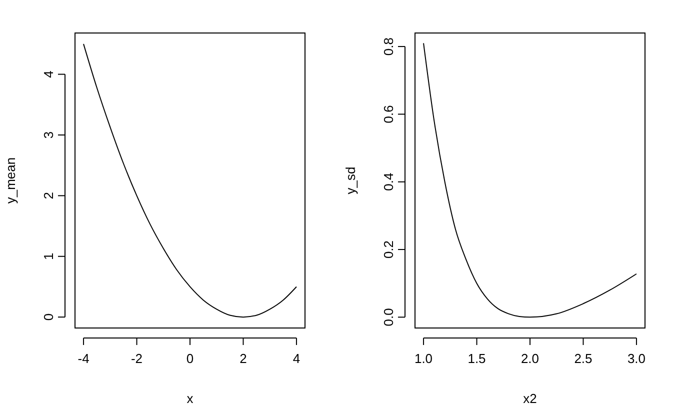 This screenshot has width=685, height=416. Describe the element at coordinates (10, 180) in the screenshot. I see `y-axis-title: y_mean` at that location.